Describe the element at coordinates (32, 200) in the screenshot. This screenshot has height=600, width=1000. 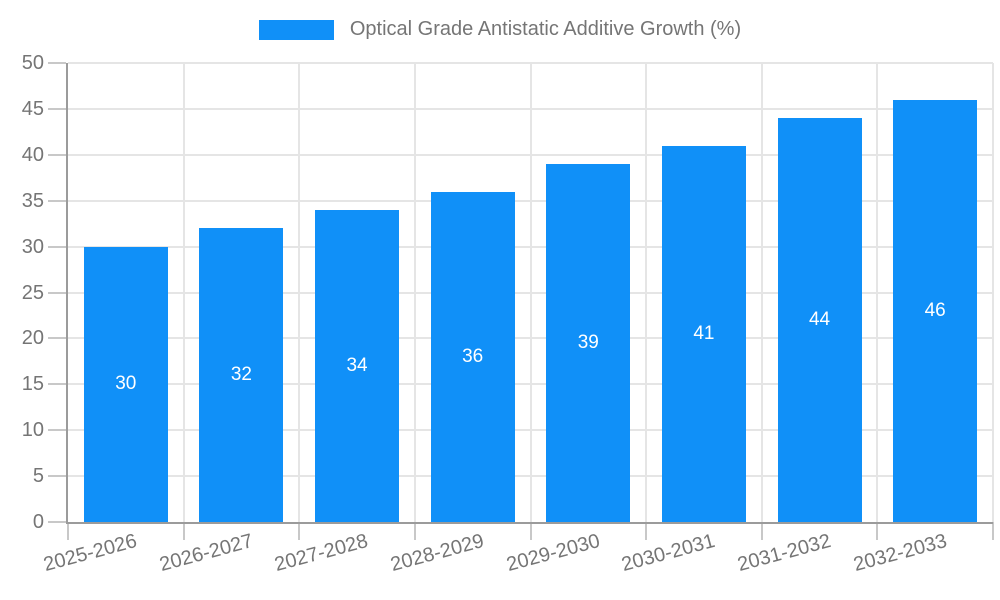
I see `y-axis-tick-label: 35` at that location.